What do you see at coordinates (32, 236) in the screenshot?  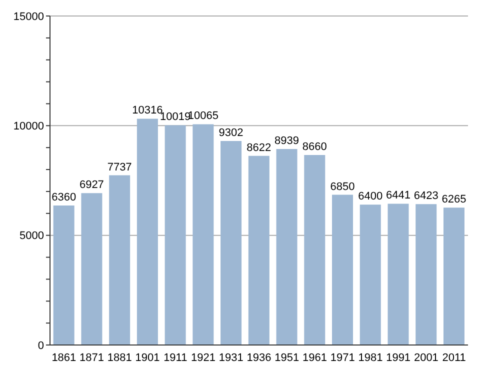 I see `y-tick-label: 5000` at bounding box center [32, 236].